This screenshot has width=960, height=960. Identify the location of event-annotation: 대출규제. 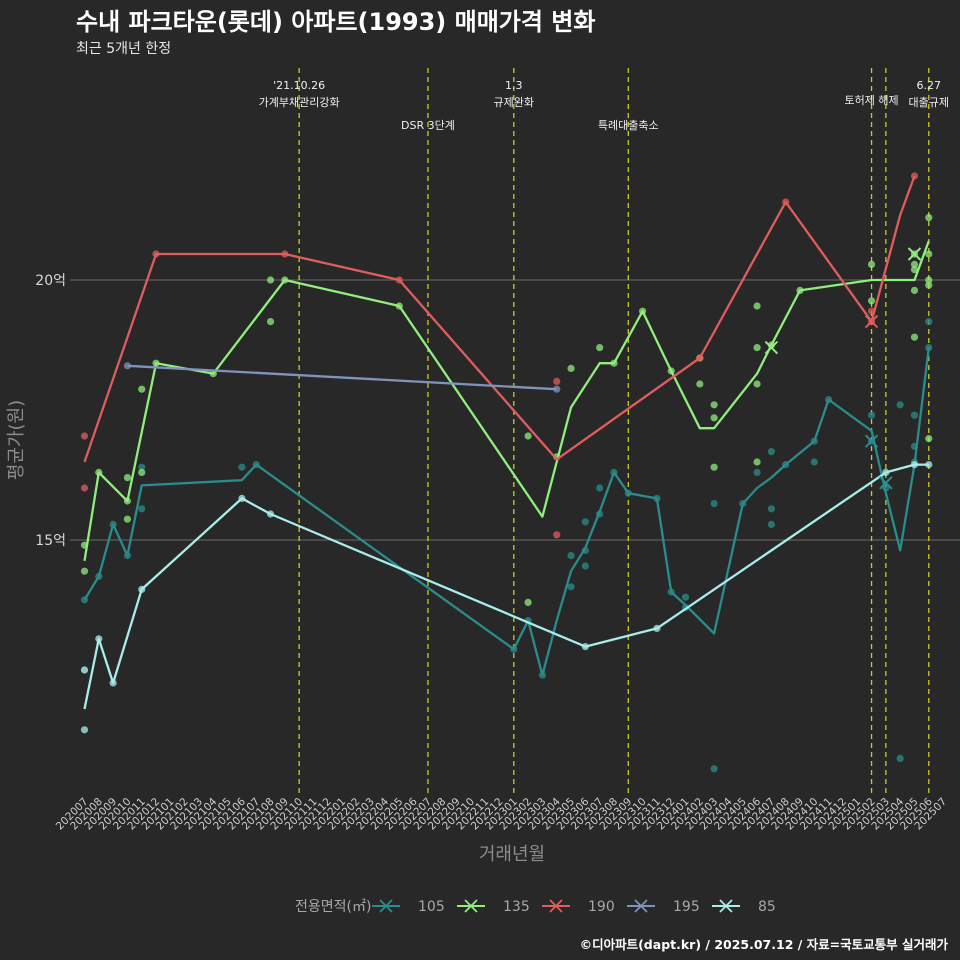
(929, 102).